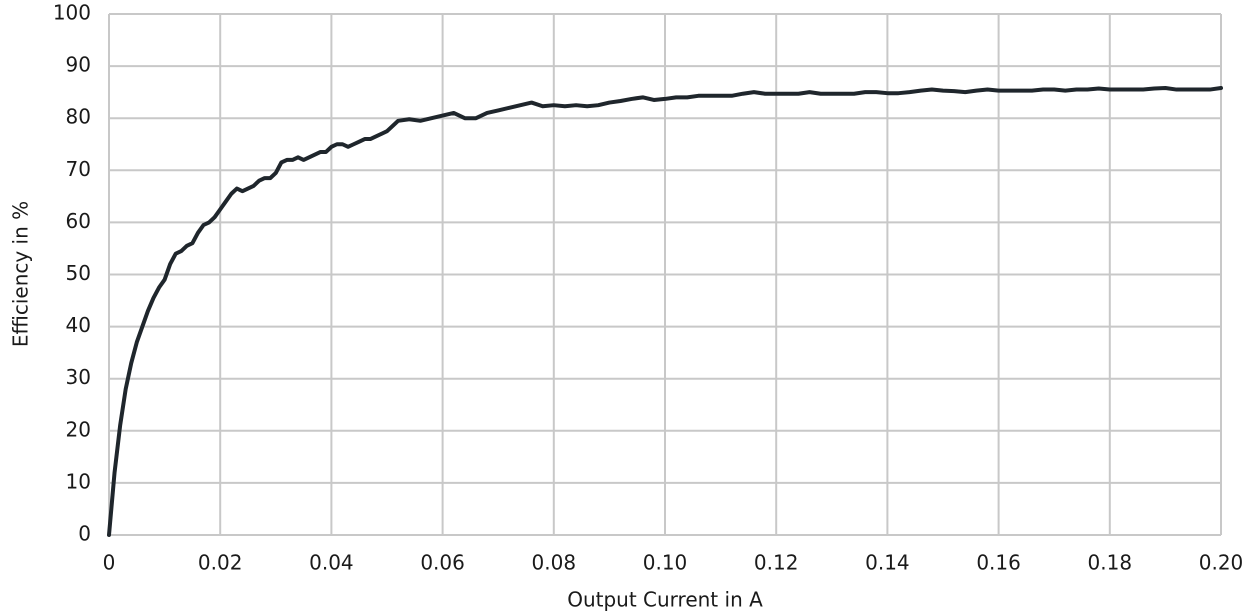  What do you see at coordinates (220, 563) in the screenshot?
I see `x-tick-label: 0.02` at bounding box center [220, 563].